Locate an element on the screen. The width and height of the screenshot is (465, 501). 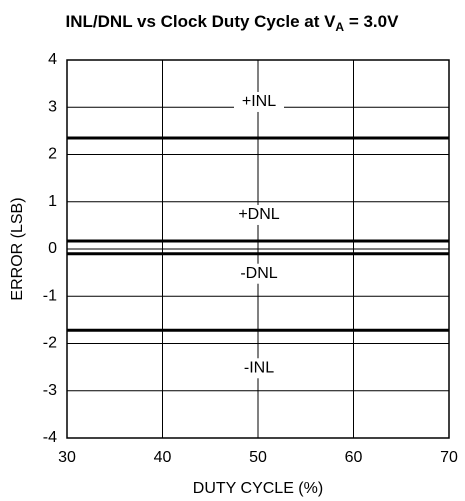
x-tick-label: 70 is located at coordinates (449, 457).